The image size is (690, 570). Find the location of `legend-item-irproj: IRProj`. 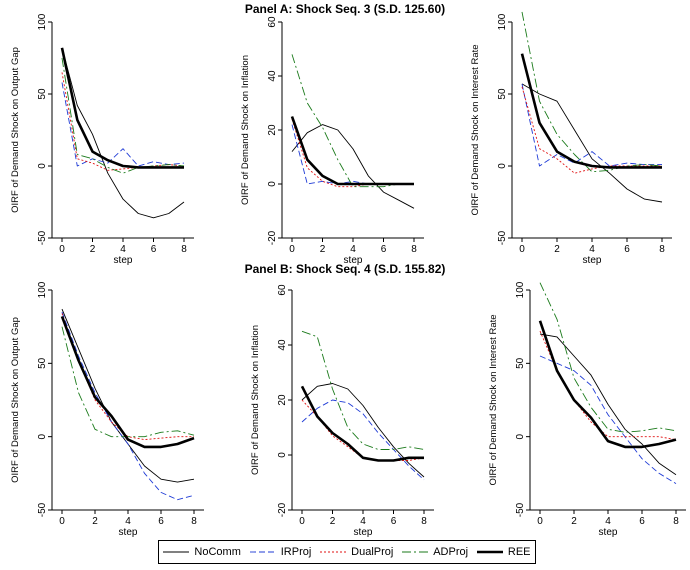

legend-item-irproj: IRProj is located at coordinates (280, 552).